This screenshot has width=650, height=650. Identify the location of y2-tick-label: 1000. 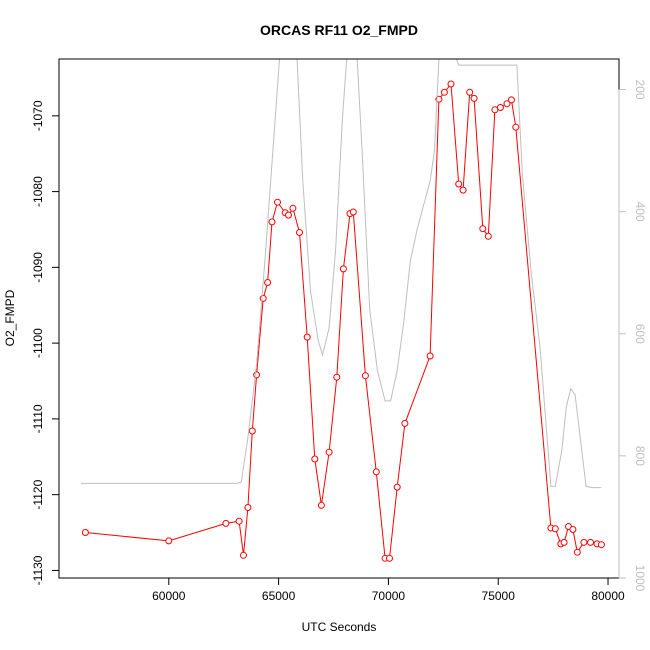
(640, 578).